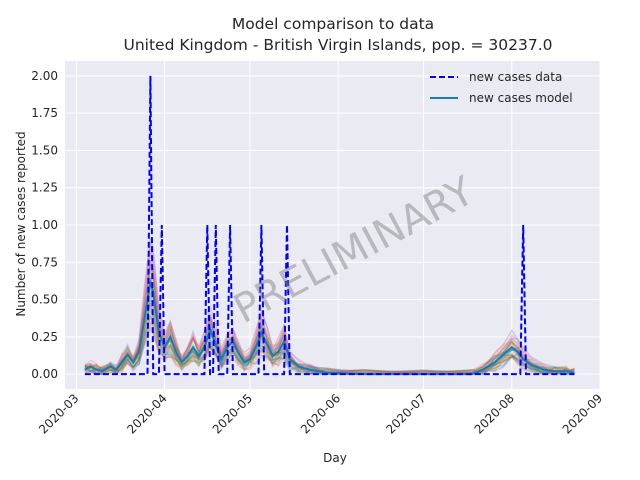 This screenshot has height=480, width=640. What do you see at coordinates (44, 374) in the screenshot?
I see `y-tick-label: 0.00` at bounding box center [44, 374].